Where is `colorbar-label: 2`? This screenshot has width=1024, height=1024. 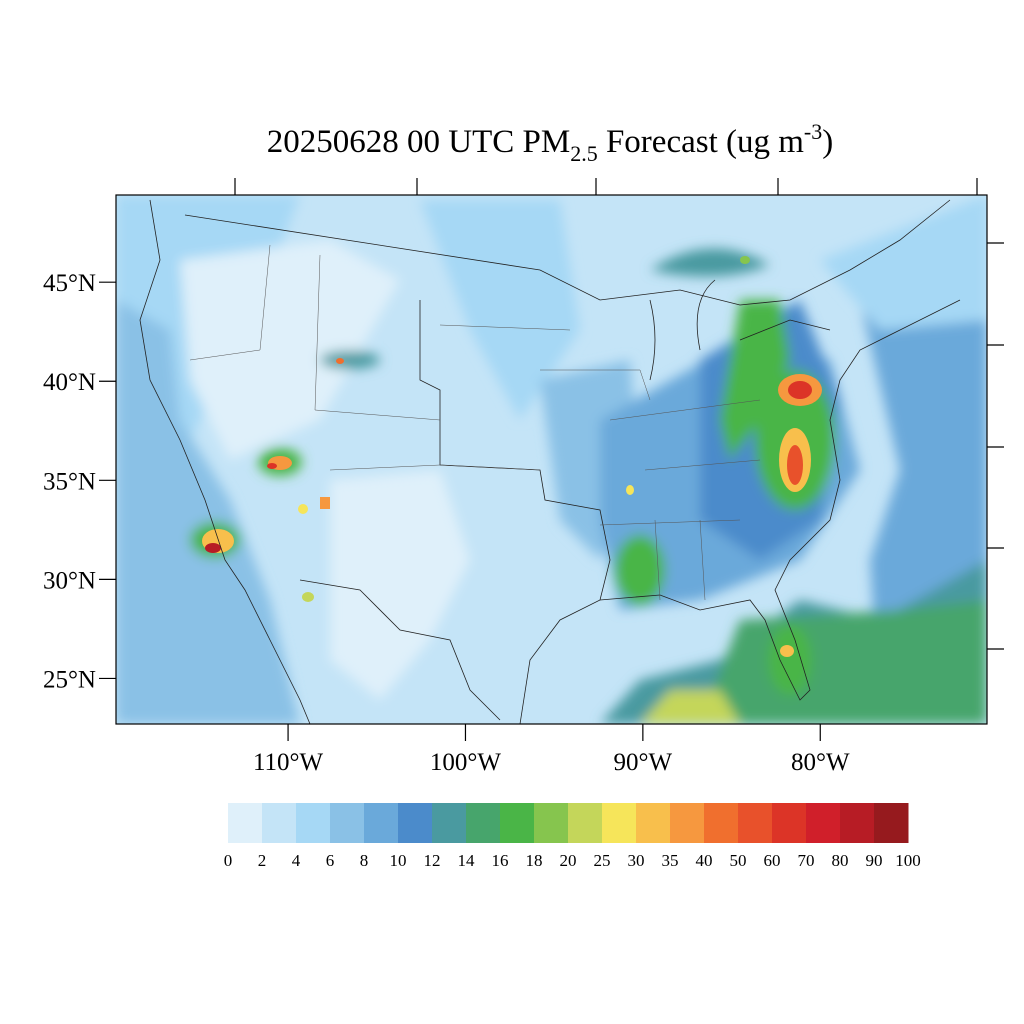 colorbar-label: 2 is located at coordinates (262, 860).